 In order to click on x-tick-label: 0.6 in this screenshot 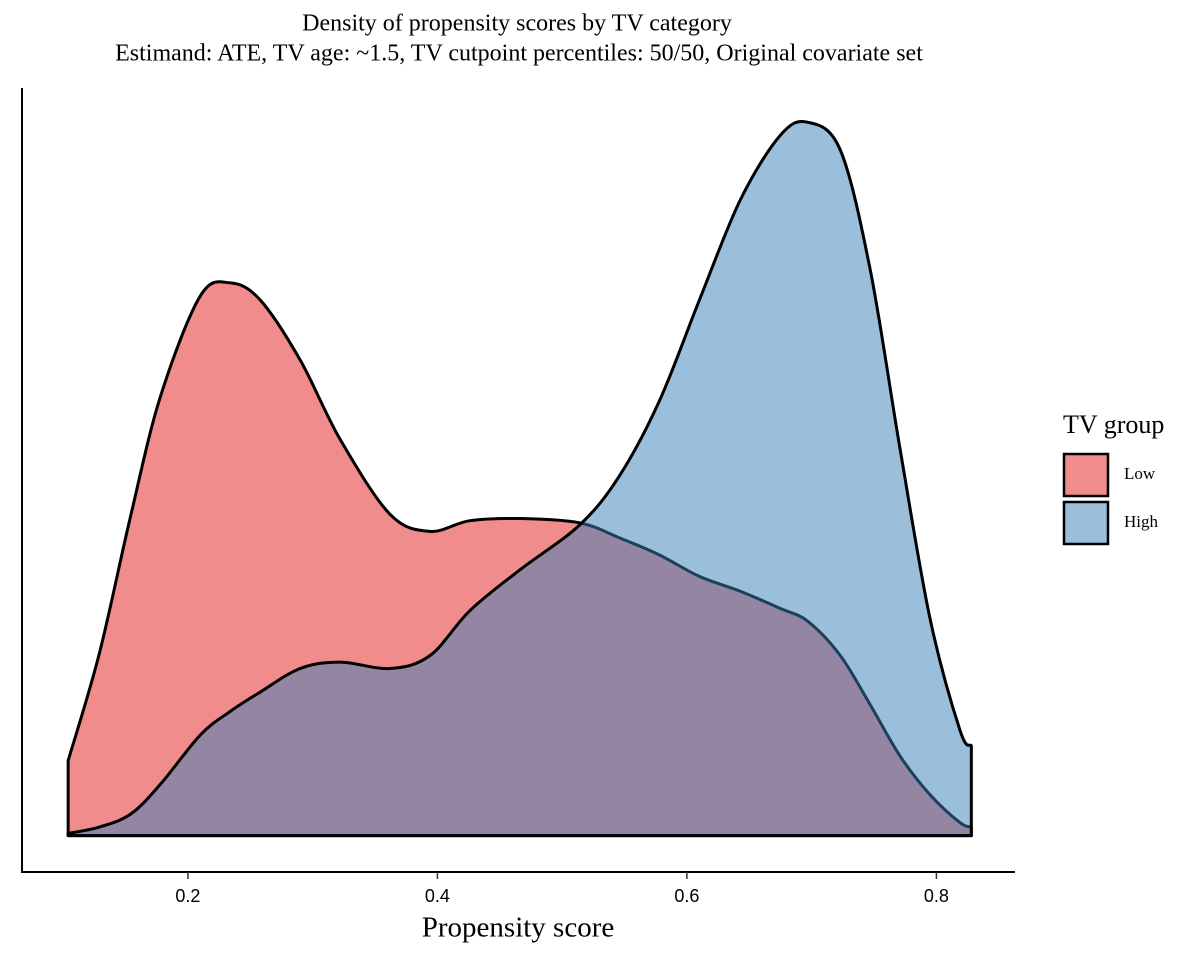, I will do `click(686, 896)`.